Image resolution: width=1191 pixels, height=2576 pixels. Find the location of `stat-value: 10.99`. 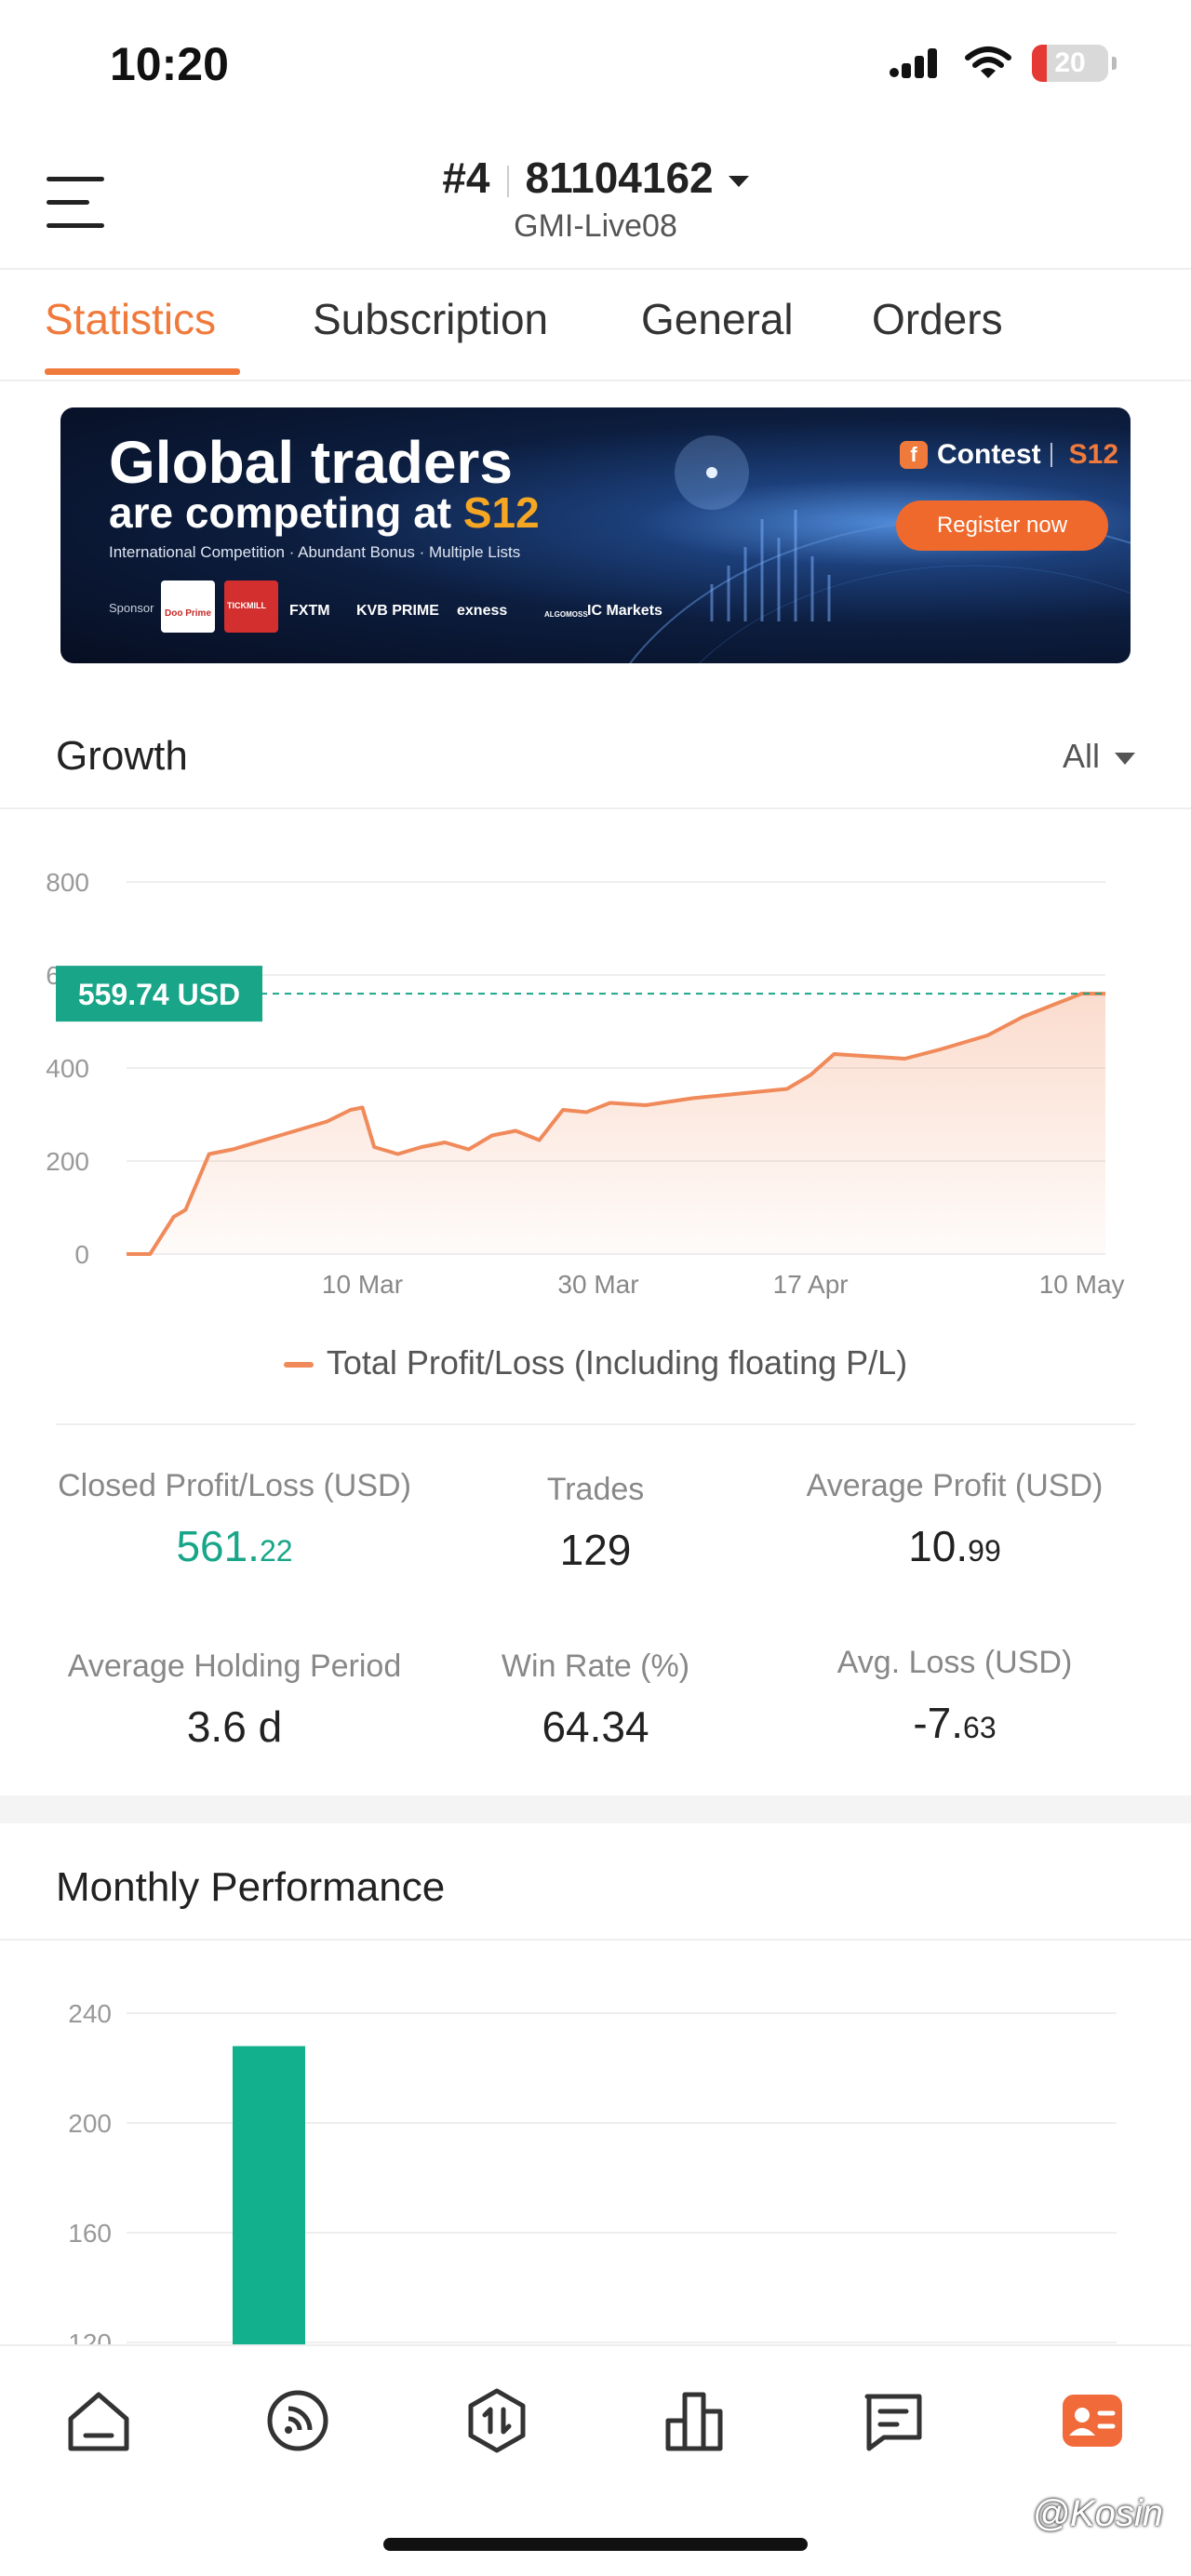

stat-value: 10.99 is located at coordinates (954, 1546).